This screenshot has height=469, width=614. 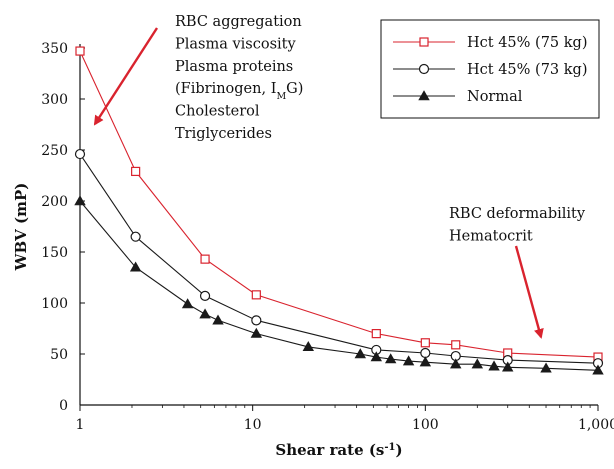 What do you see at coordinates (458, 97) in the screenshot?
I see `legend-item: Normal` at bounding box center [458, 97].